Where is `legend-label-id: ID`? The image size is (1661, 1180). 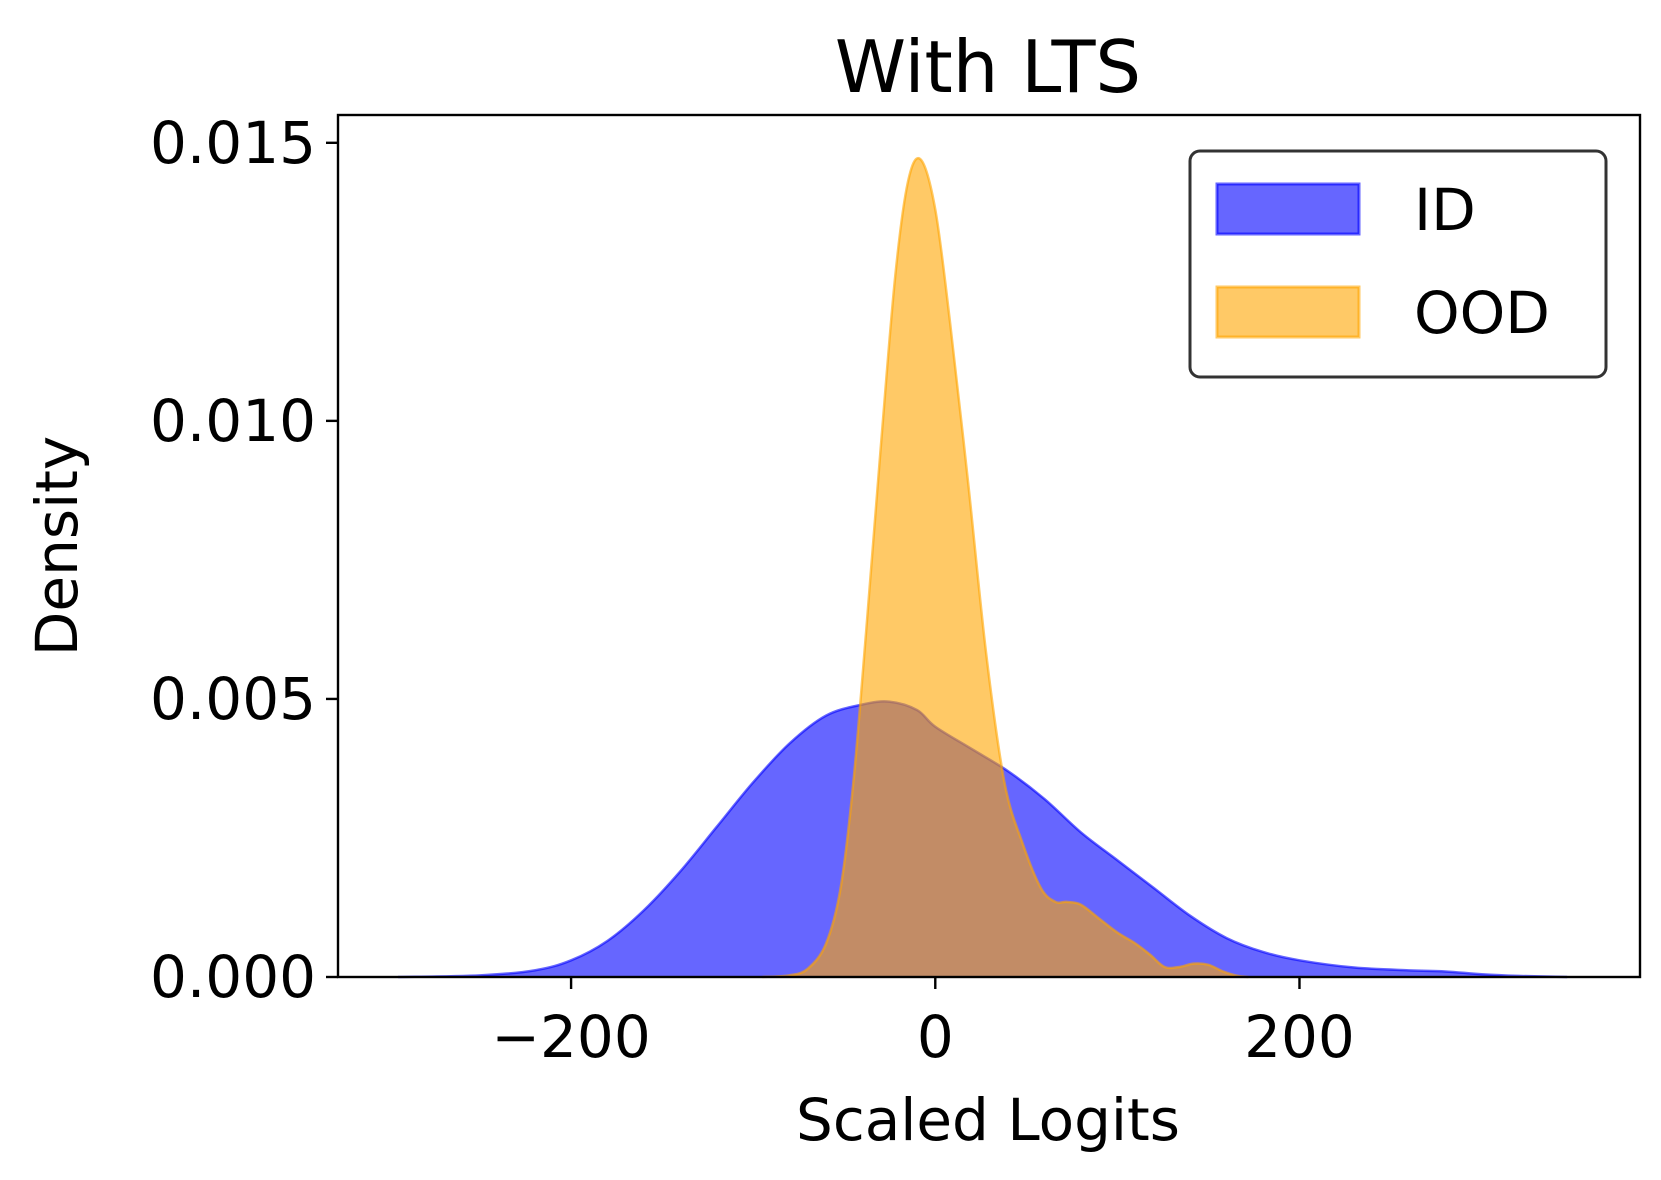 legend-label-id: ID is located at coordinates (1445, 210).